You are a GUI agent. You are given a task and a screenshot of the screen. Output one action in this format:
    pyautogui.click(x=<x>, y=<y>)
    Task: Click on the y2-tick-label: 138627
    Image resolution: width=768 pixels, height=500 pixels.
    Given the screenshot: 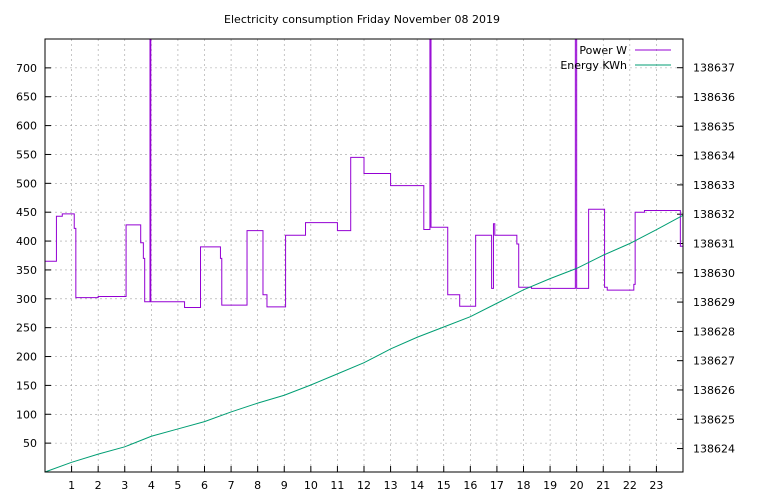 What is the action you would take?
    pyautogui.click(x=714, y=361)
    